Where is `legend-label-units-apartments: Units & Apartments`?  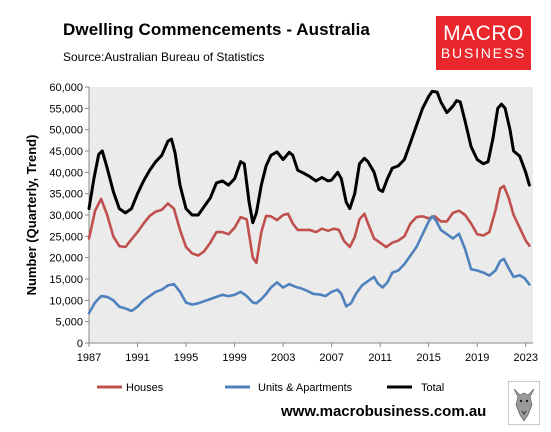 legend-label-units-apartments: Units & Apartments is located at coordinates (305, 388).